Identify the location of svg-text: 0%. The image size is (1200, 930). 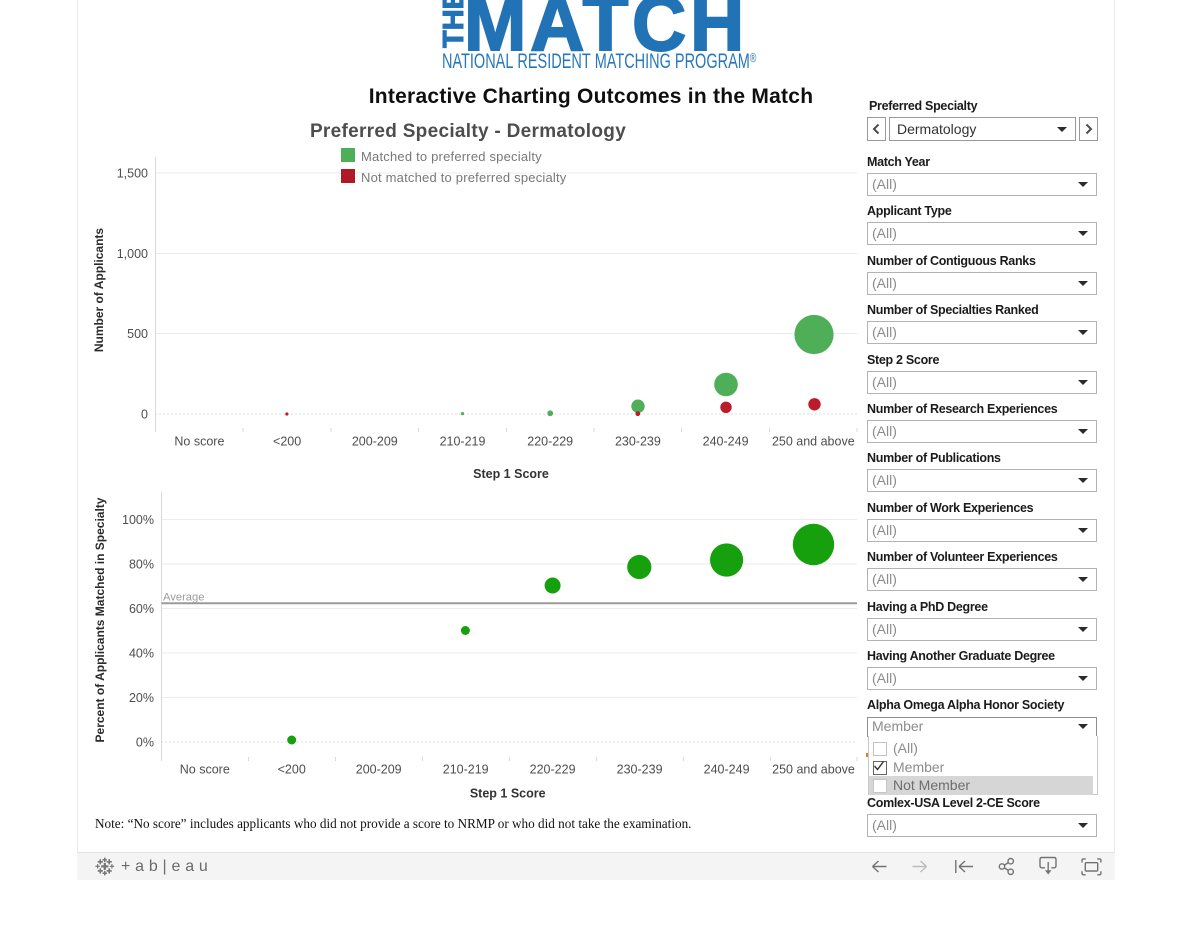
(145, 743).